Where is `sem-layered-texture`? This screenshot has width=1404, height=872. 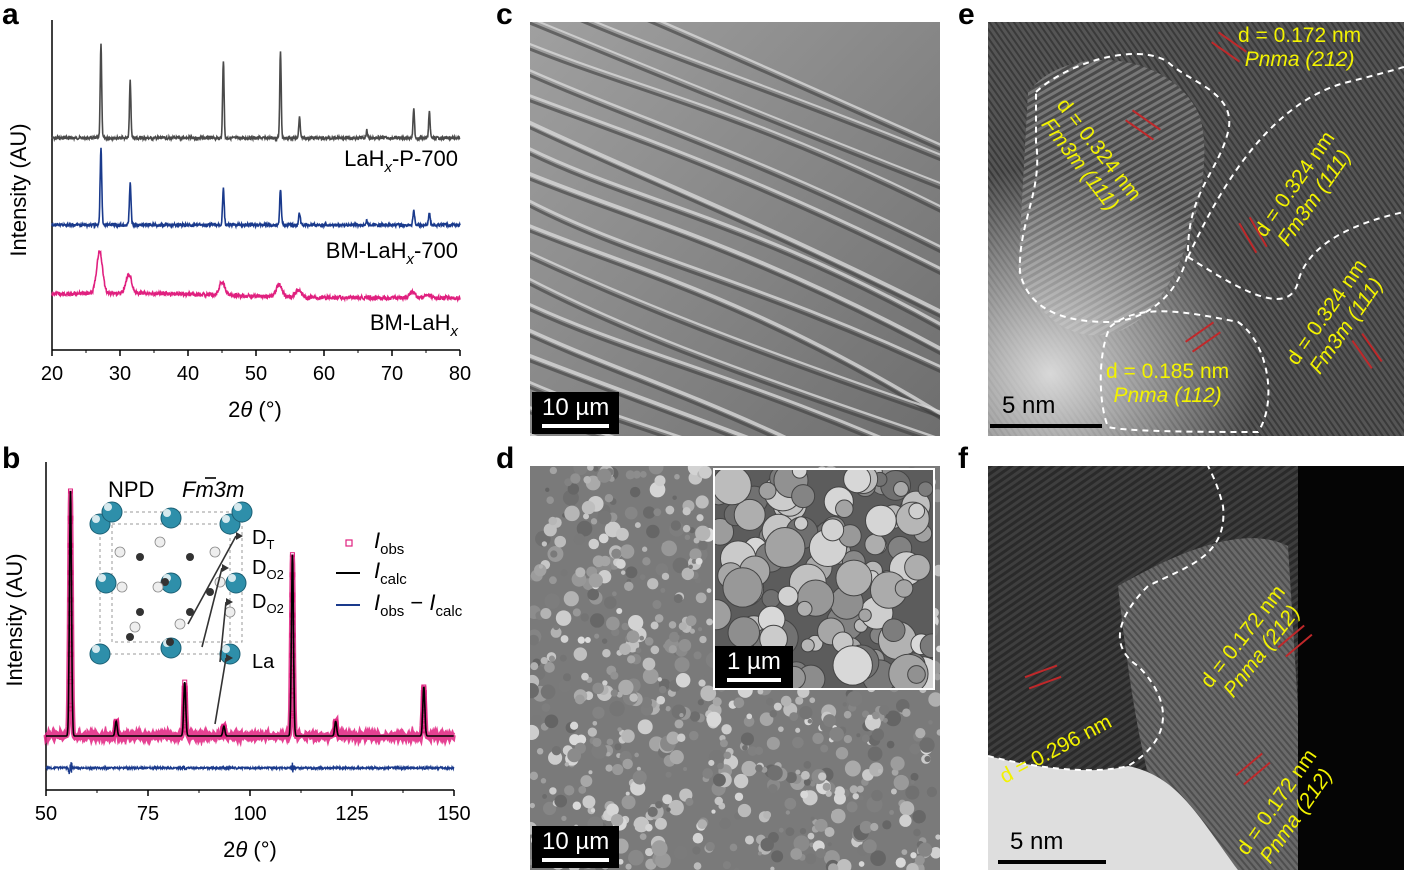 sem-layered-texture is located at coordinates (735, 229).